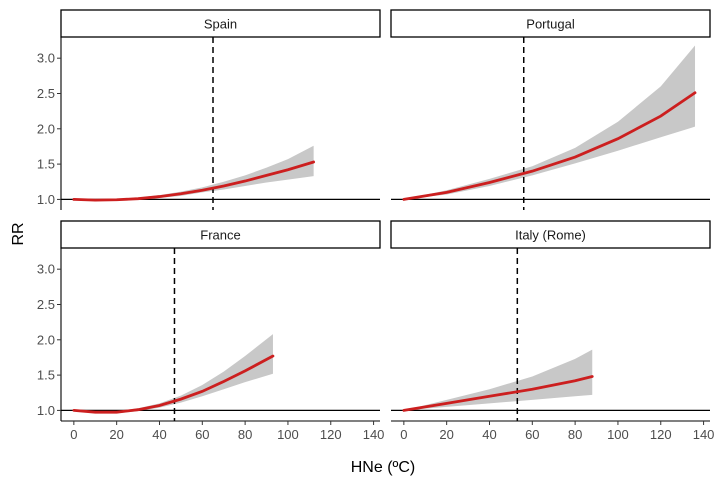 The width and height of the screenshot is (720, 480). I want to click on panel-strip-label: Spain, so click(220, 24).